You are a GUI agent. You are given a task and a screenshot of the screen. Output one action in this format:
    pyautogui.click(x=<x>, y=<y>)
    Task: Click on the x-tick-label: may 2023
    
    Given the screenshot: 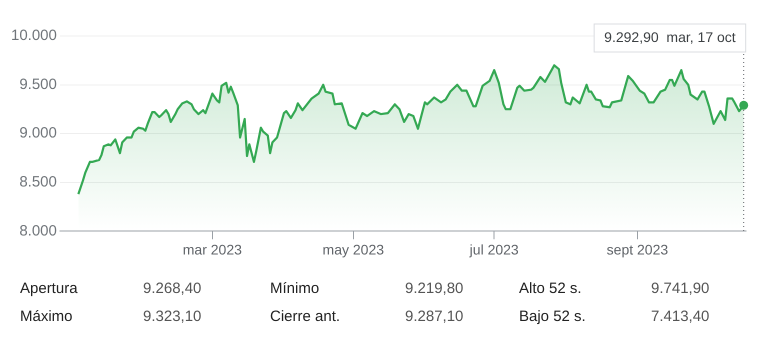 What is the action you would take?
    pyautogui.click(x=353, y=249)
    